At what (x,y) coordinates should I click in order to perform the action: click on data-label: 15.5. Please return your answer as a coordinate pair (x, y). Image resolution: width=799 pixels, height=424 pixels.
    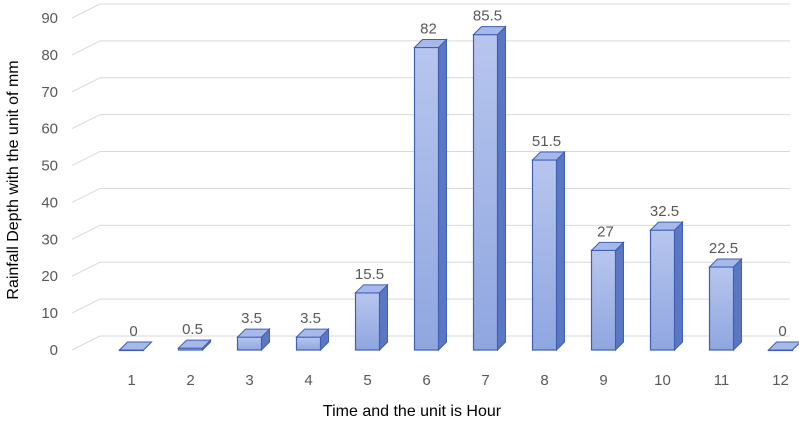
    Looking at the image, I should click on (369, 274).